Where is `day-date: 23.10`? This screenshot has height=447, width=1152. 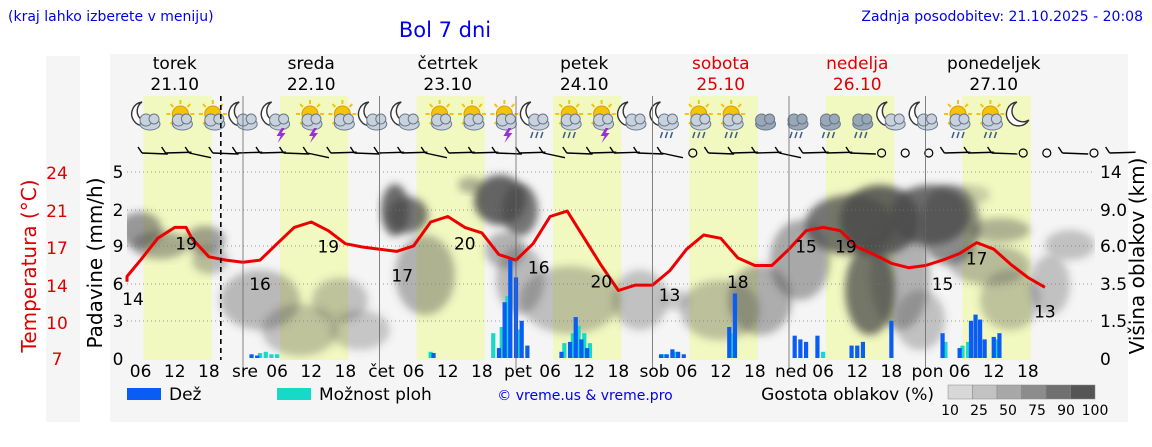 day-date: 23.10 is located at coordinates (447, 85).